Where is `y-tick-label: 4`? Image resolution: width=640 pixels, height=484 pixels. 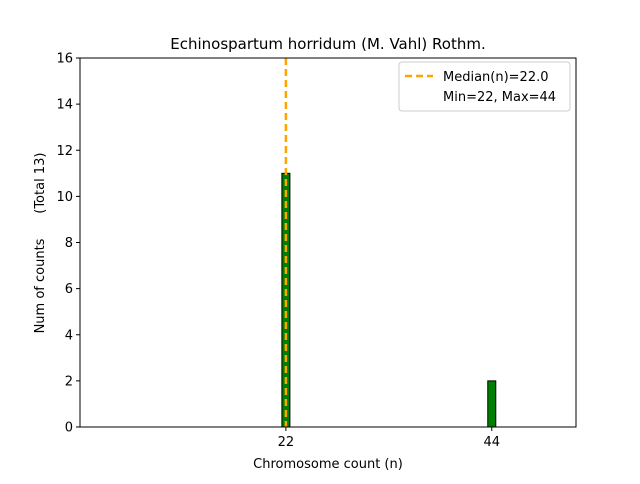
y-tick-label: 4 is located at coordinates (69, 335).